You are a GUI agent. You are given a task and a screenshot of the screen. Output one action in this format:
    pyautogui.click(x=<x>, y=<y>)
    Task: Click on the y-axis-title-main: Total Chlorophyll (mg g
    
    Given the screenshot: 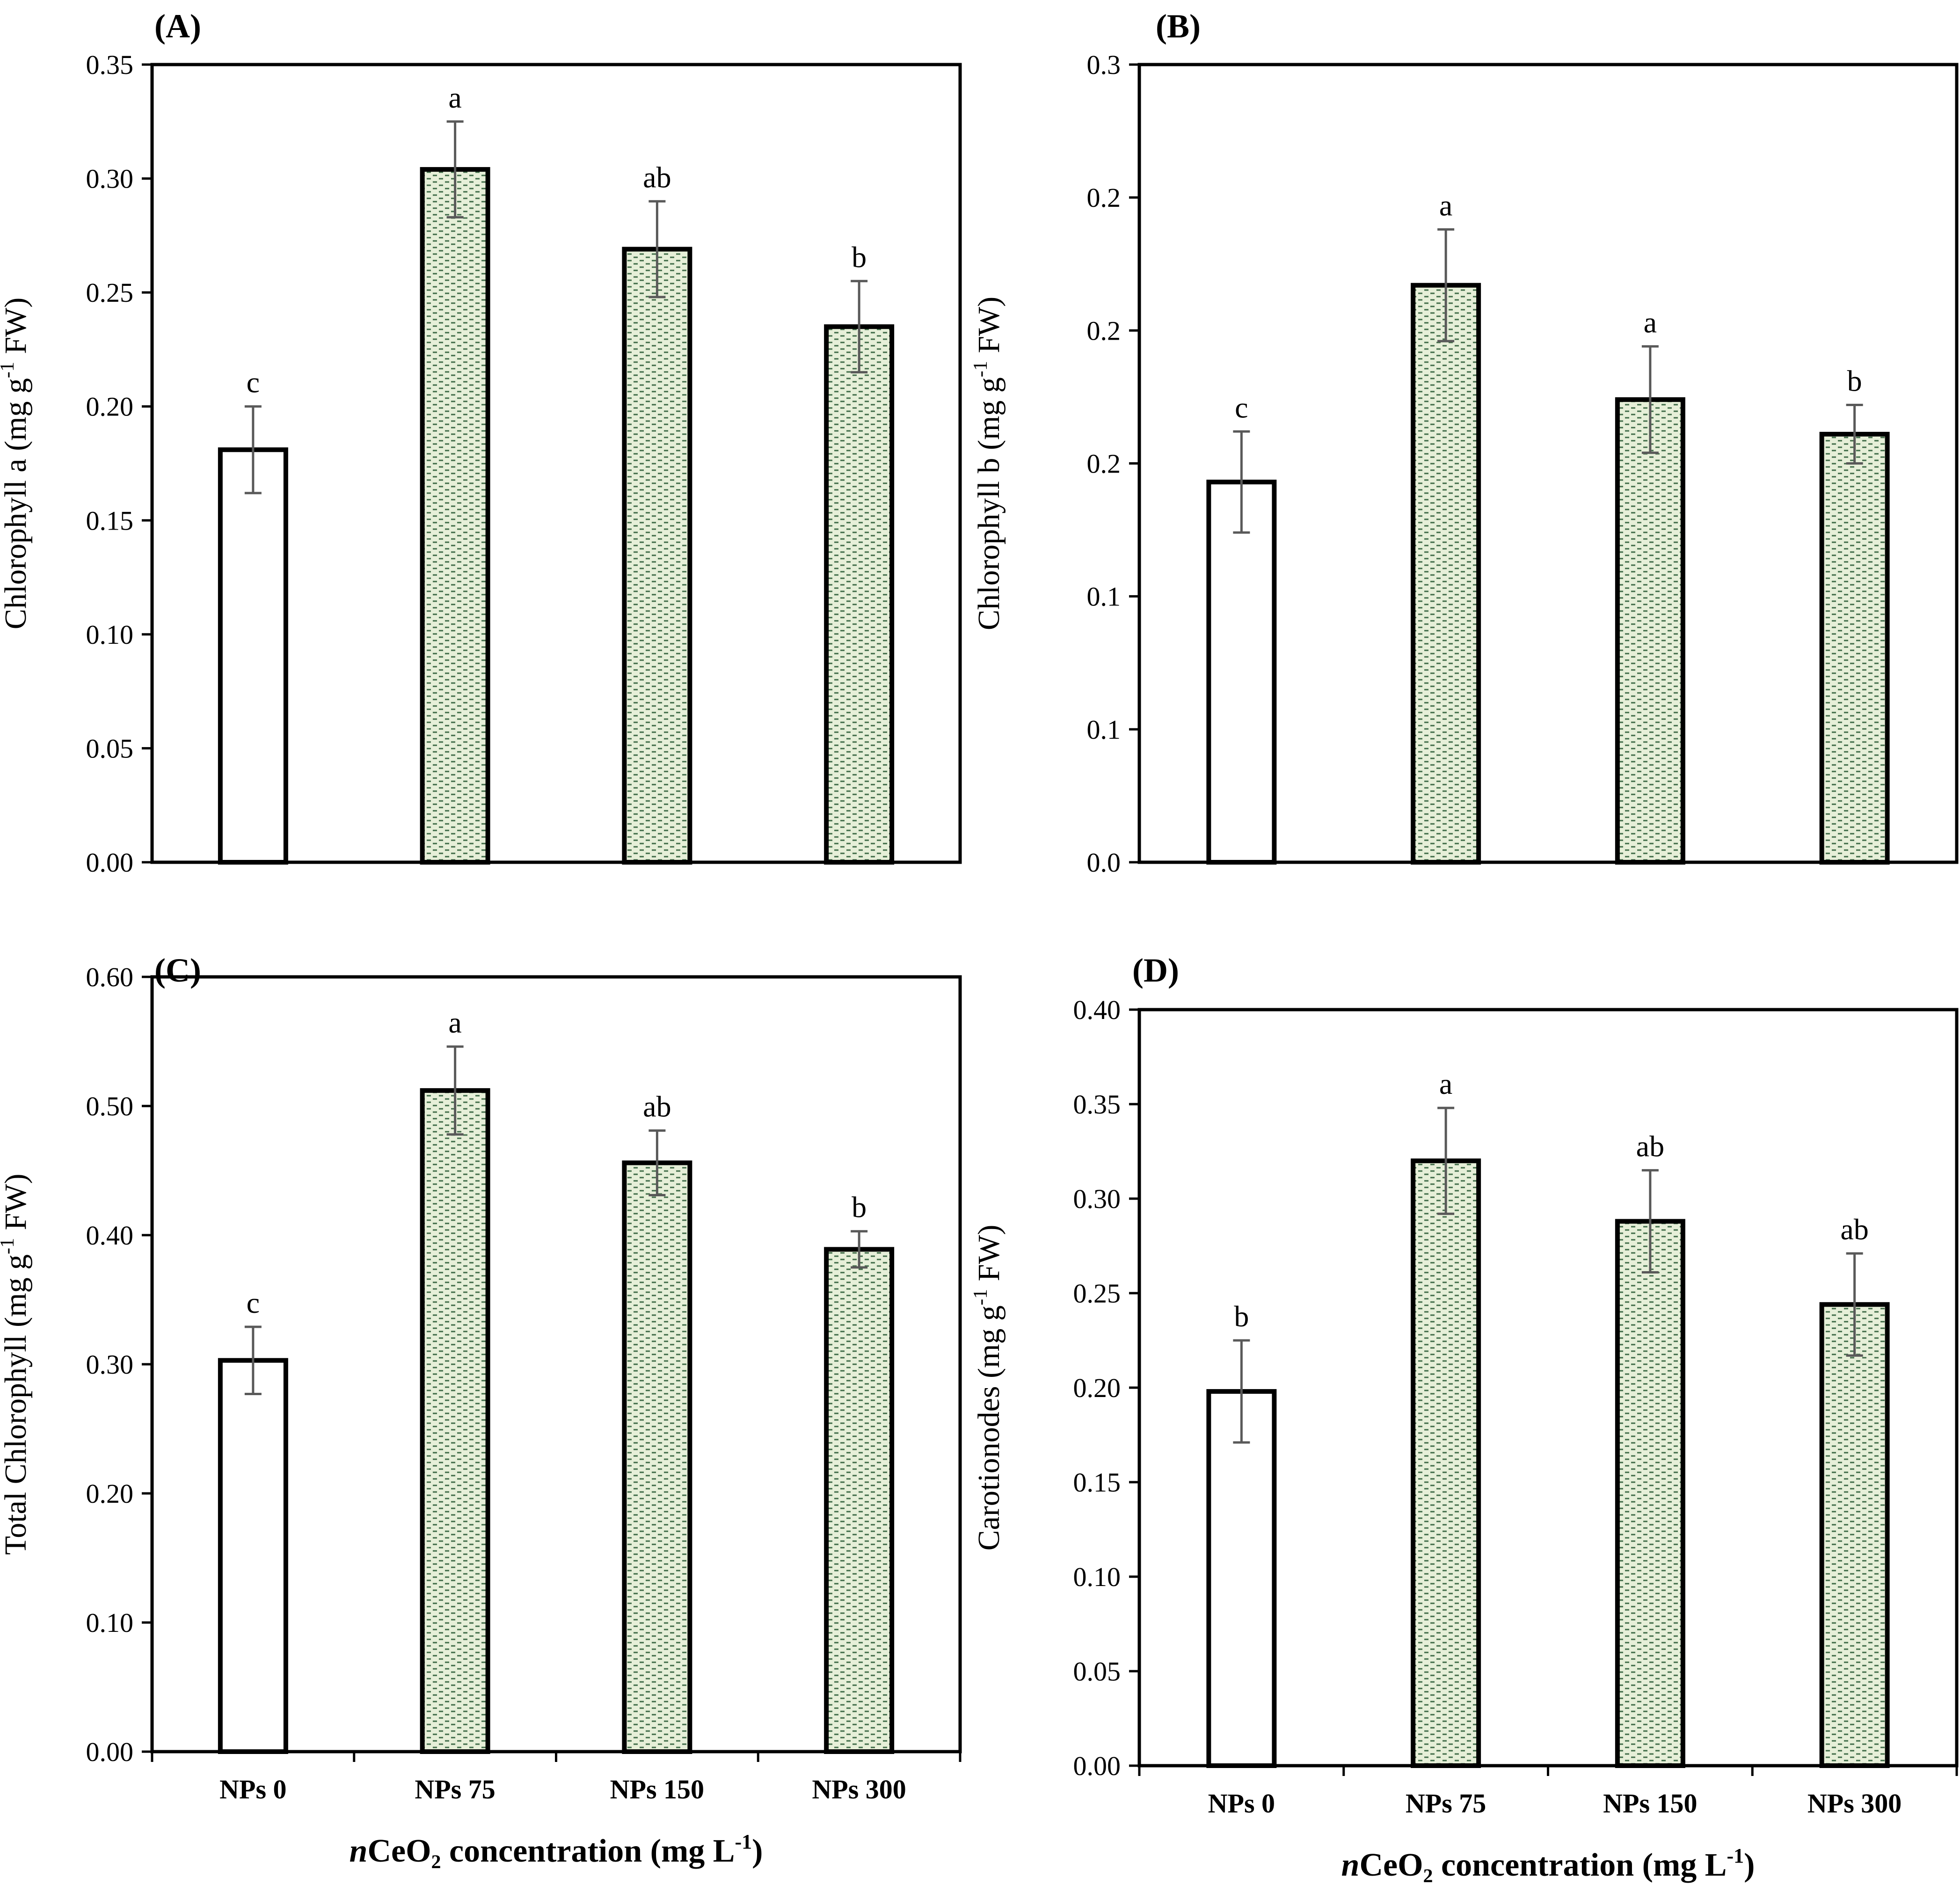 What is the action you would take?
    pyautogui.click(x=16, y=1404)
    